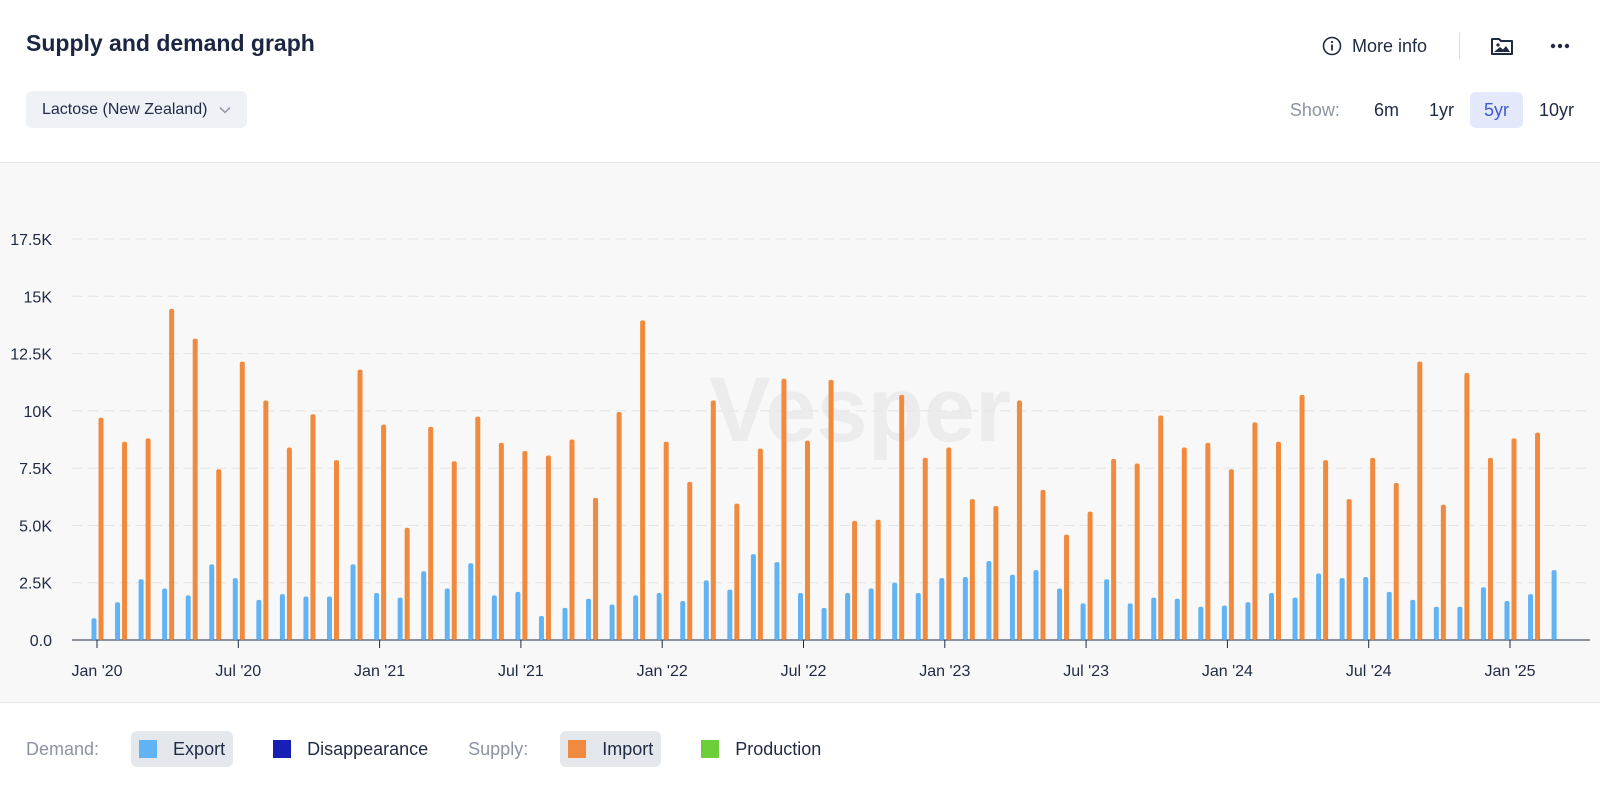  Describe the element at coordinates (577, 749) in the screenshot. I see `import-swatch` at that location.